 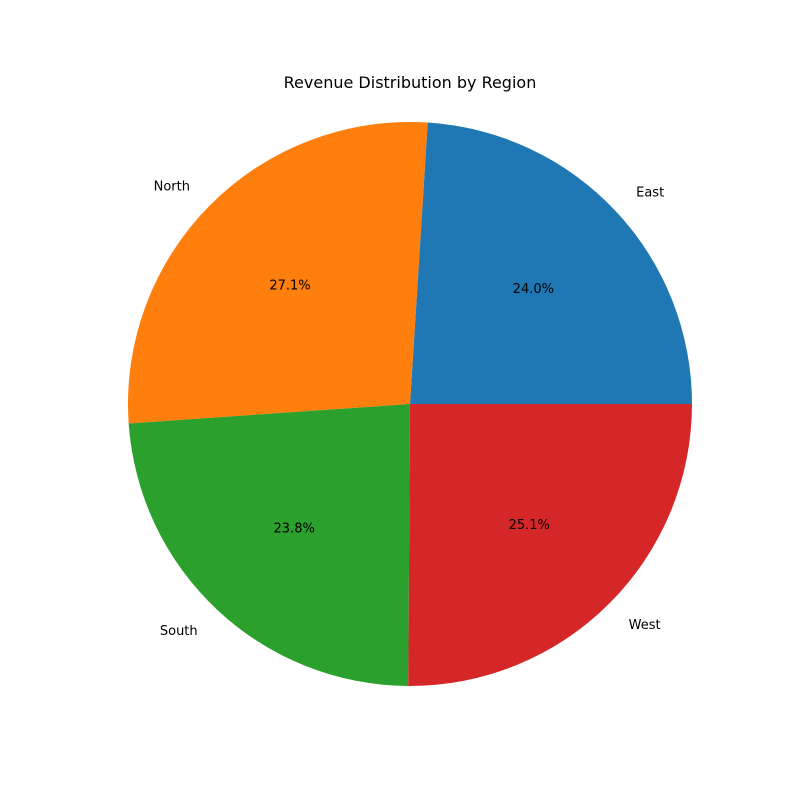 What do you see at coordinates (294, 528) in the screenshot?
I see `pct-label-south: 23.8%` at bounding box center [294, 528].